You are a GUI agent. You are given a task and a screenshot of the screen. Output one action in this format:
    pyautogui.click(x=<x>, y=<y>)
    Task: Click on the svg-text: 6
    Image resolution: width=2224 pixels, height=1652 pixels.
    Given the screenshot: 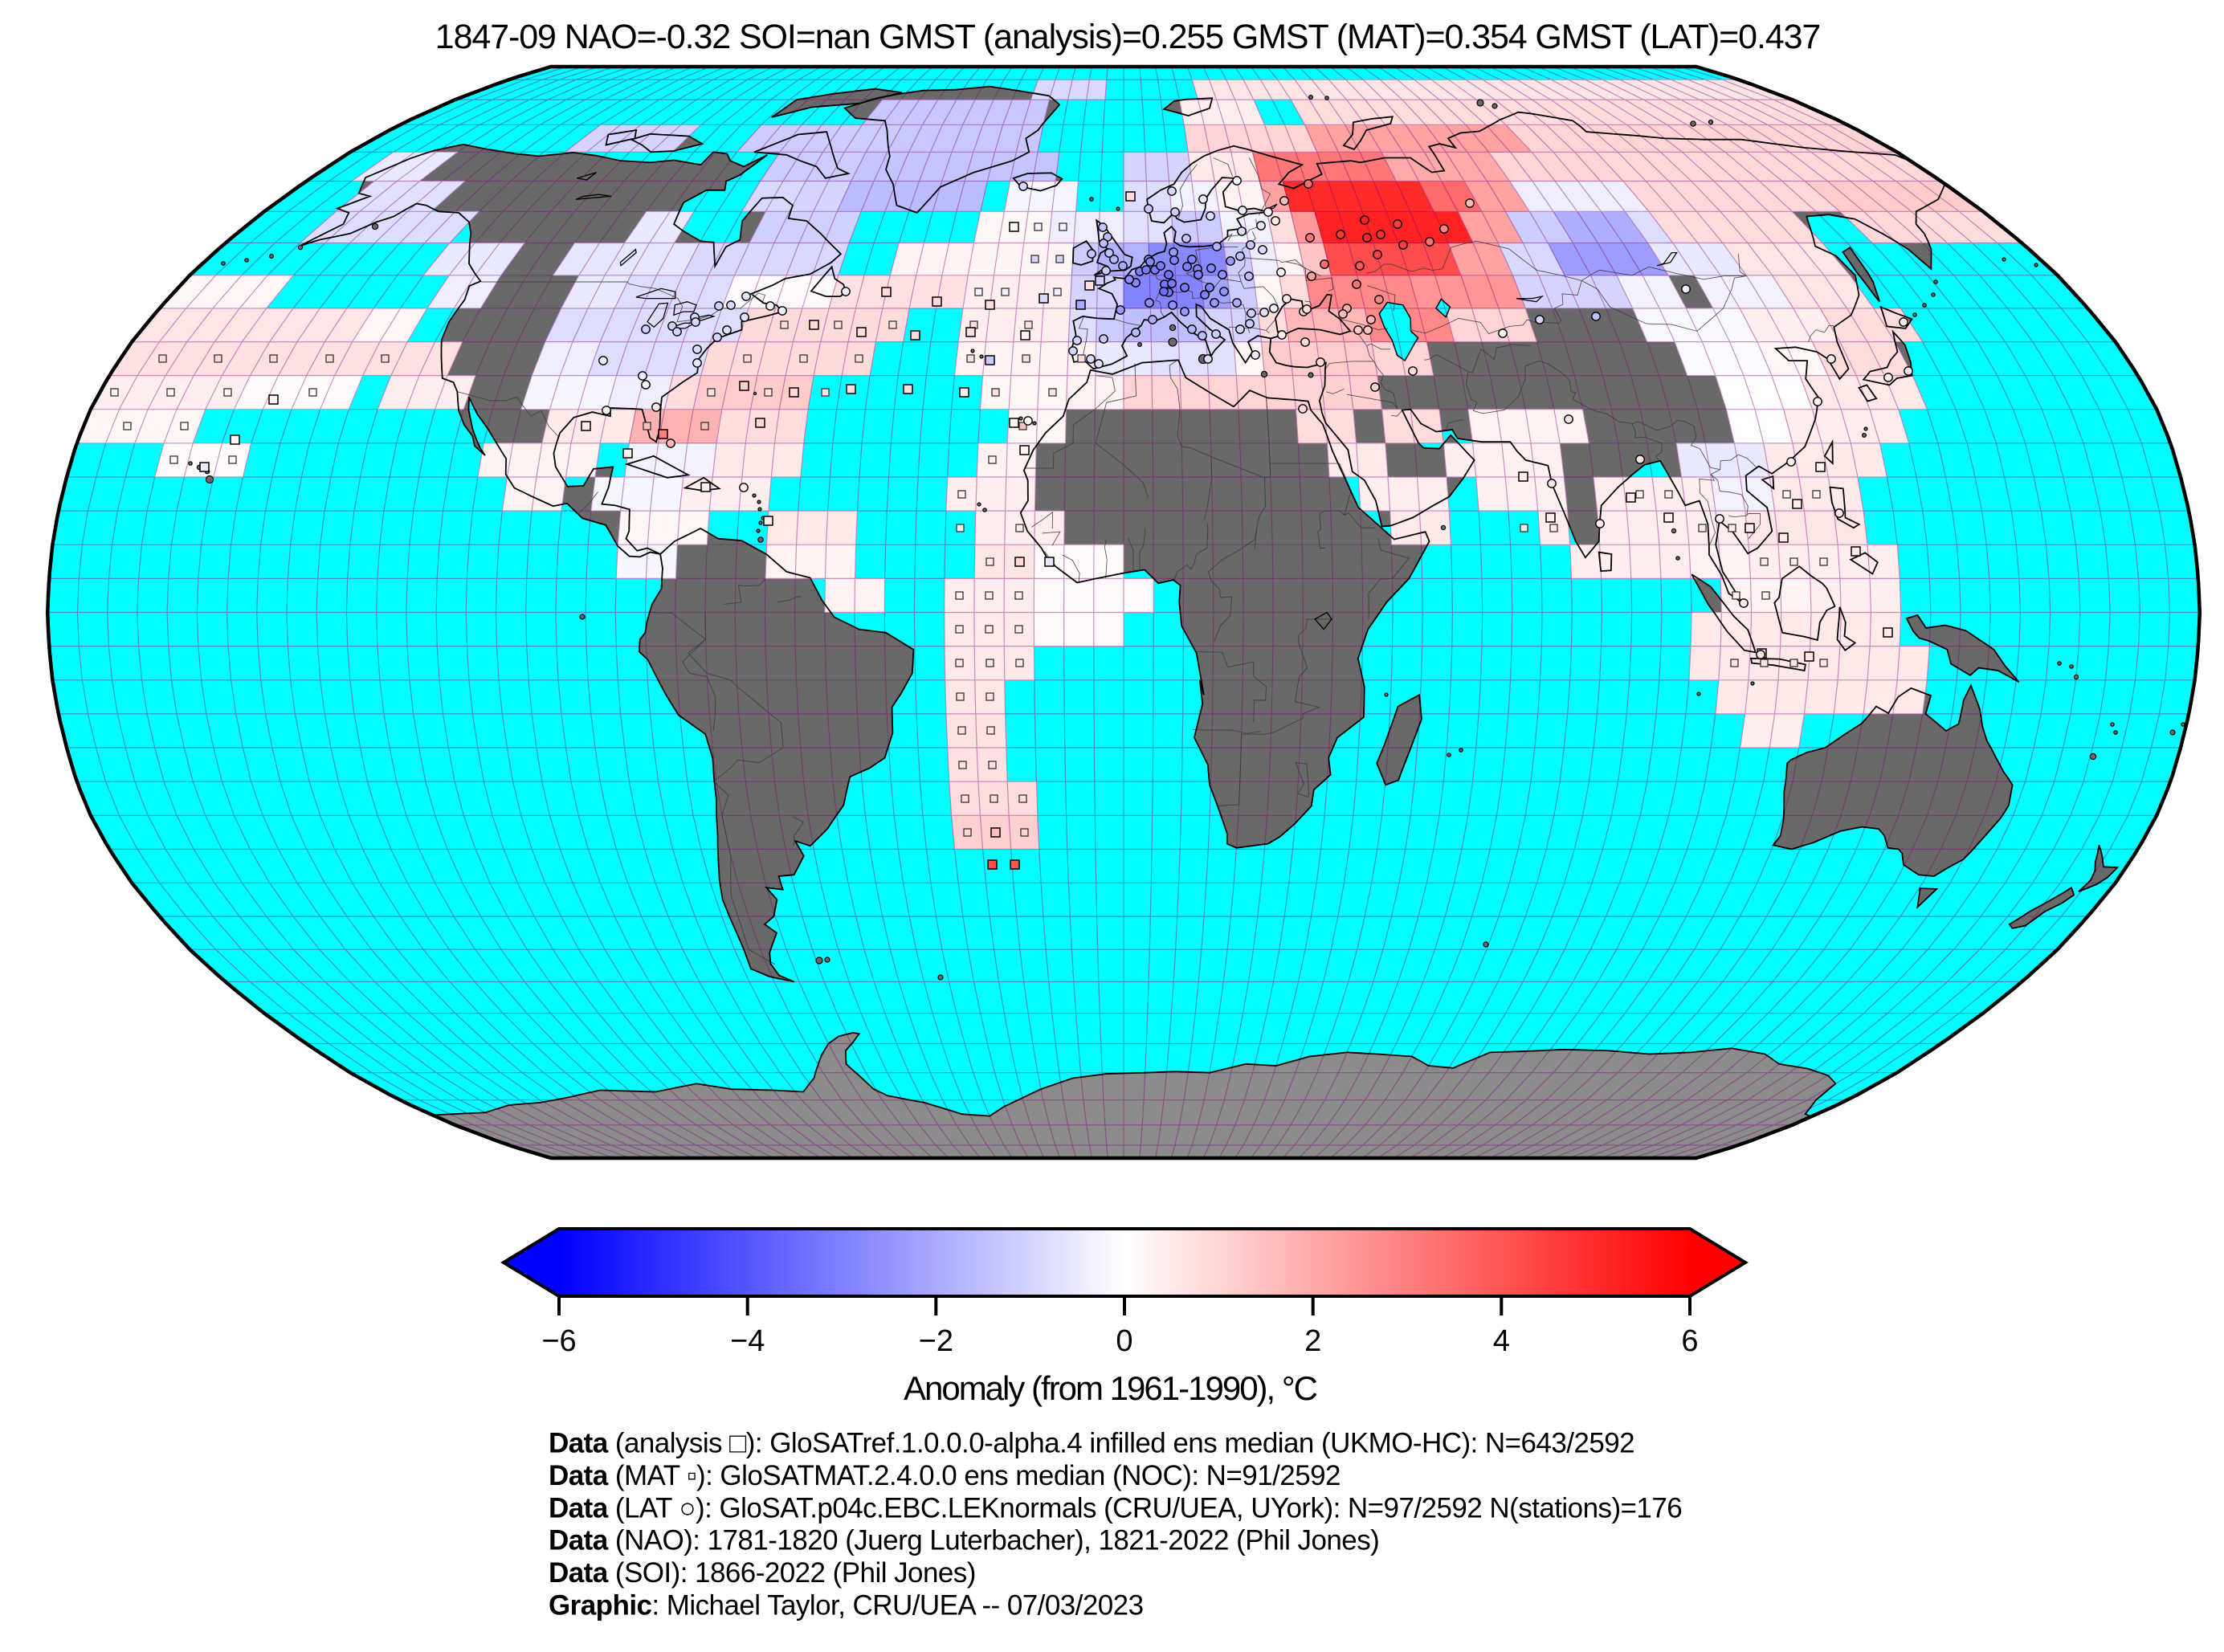 What is the action you would take?
    pyautogui.click(x=1689, y=1341)
    